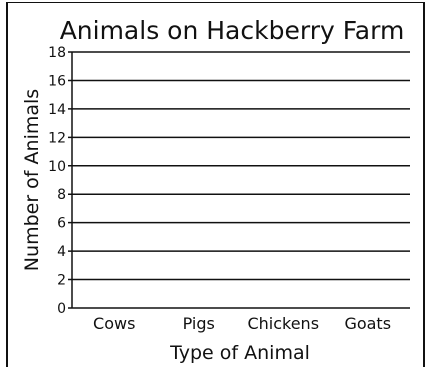 The height and width of the screenshot is (370, 432). What do you see at coordinates (57, 53) in the screenshot?
I see `y-tick-label: 18` at bounding box center [57, 53].